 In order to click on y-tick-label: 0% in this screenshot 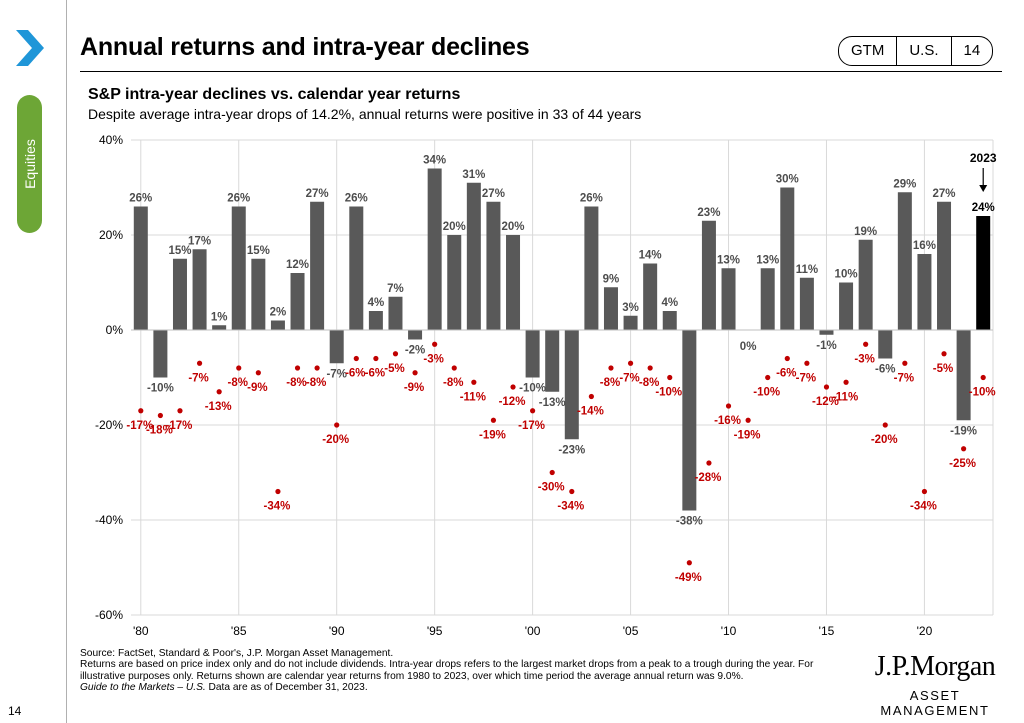, I will do `click(115, 330)`.